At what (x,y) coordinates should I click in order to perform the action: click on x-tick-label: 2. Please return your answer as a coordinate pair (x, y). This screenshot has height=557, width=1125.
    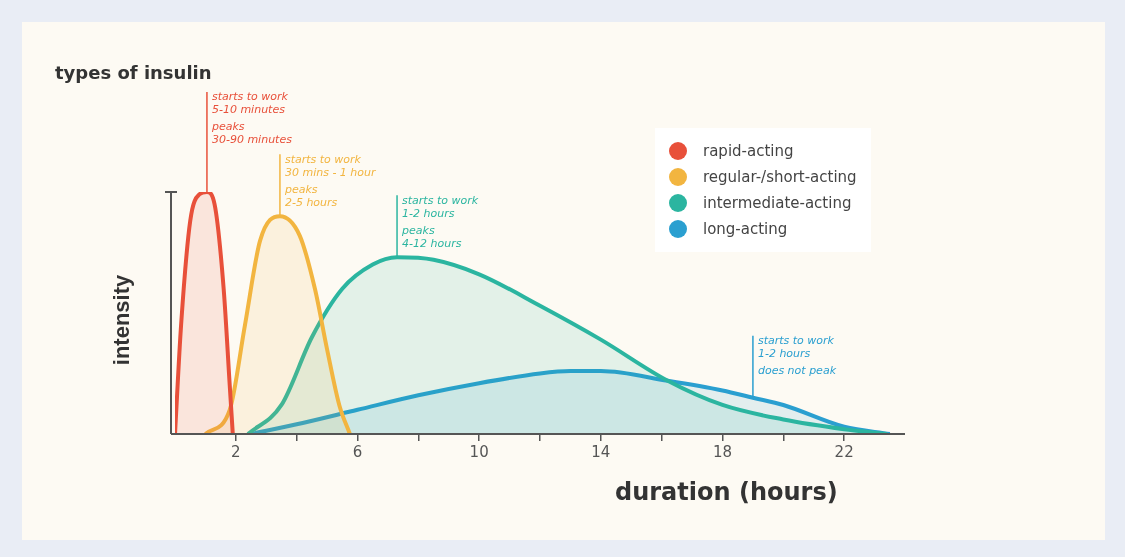
    Looking at the image, I should click on (236, 451).